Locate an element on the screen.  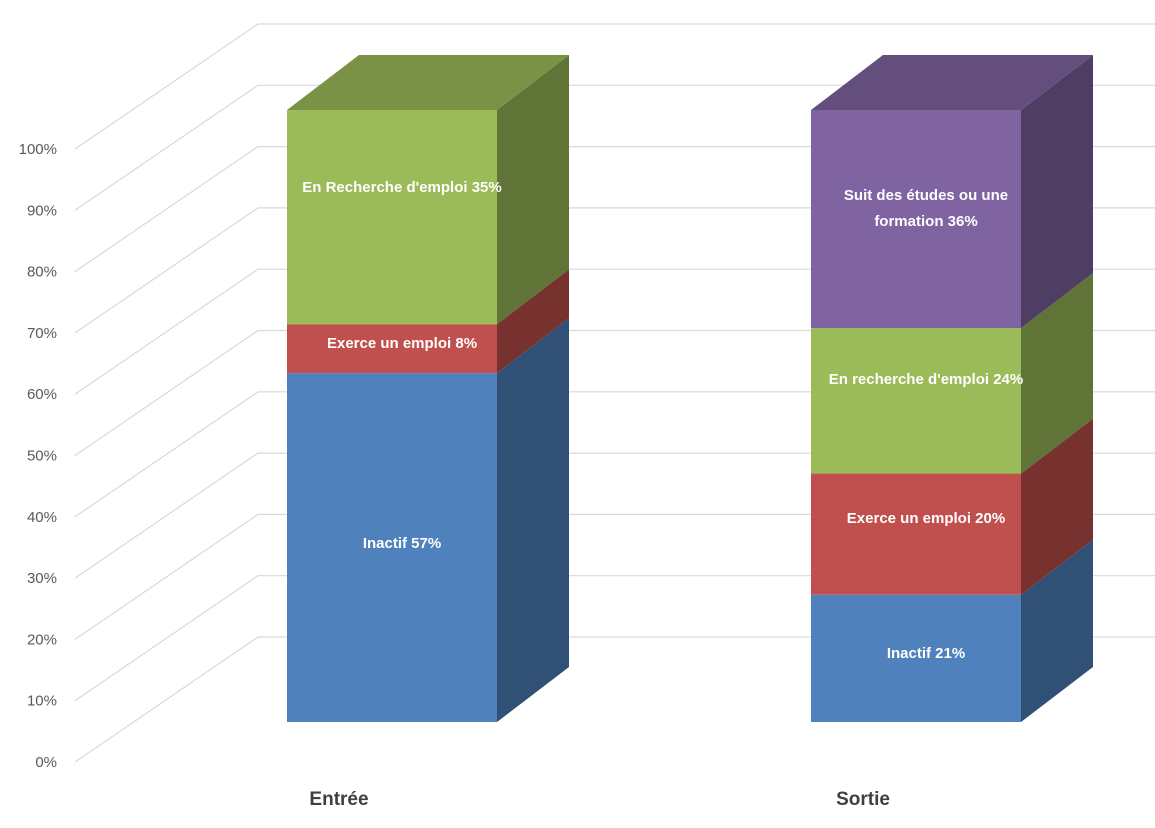
y-tick-label: 80% is located at coordinates (42, 272).